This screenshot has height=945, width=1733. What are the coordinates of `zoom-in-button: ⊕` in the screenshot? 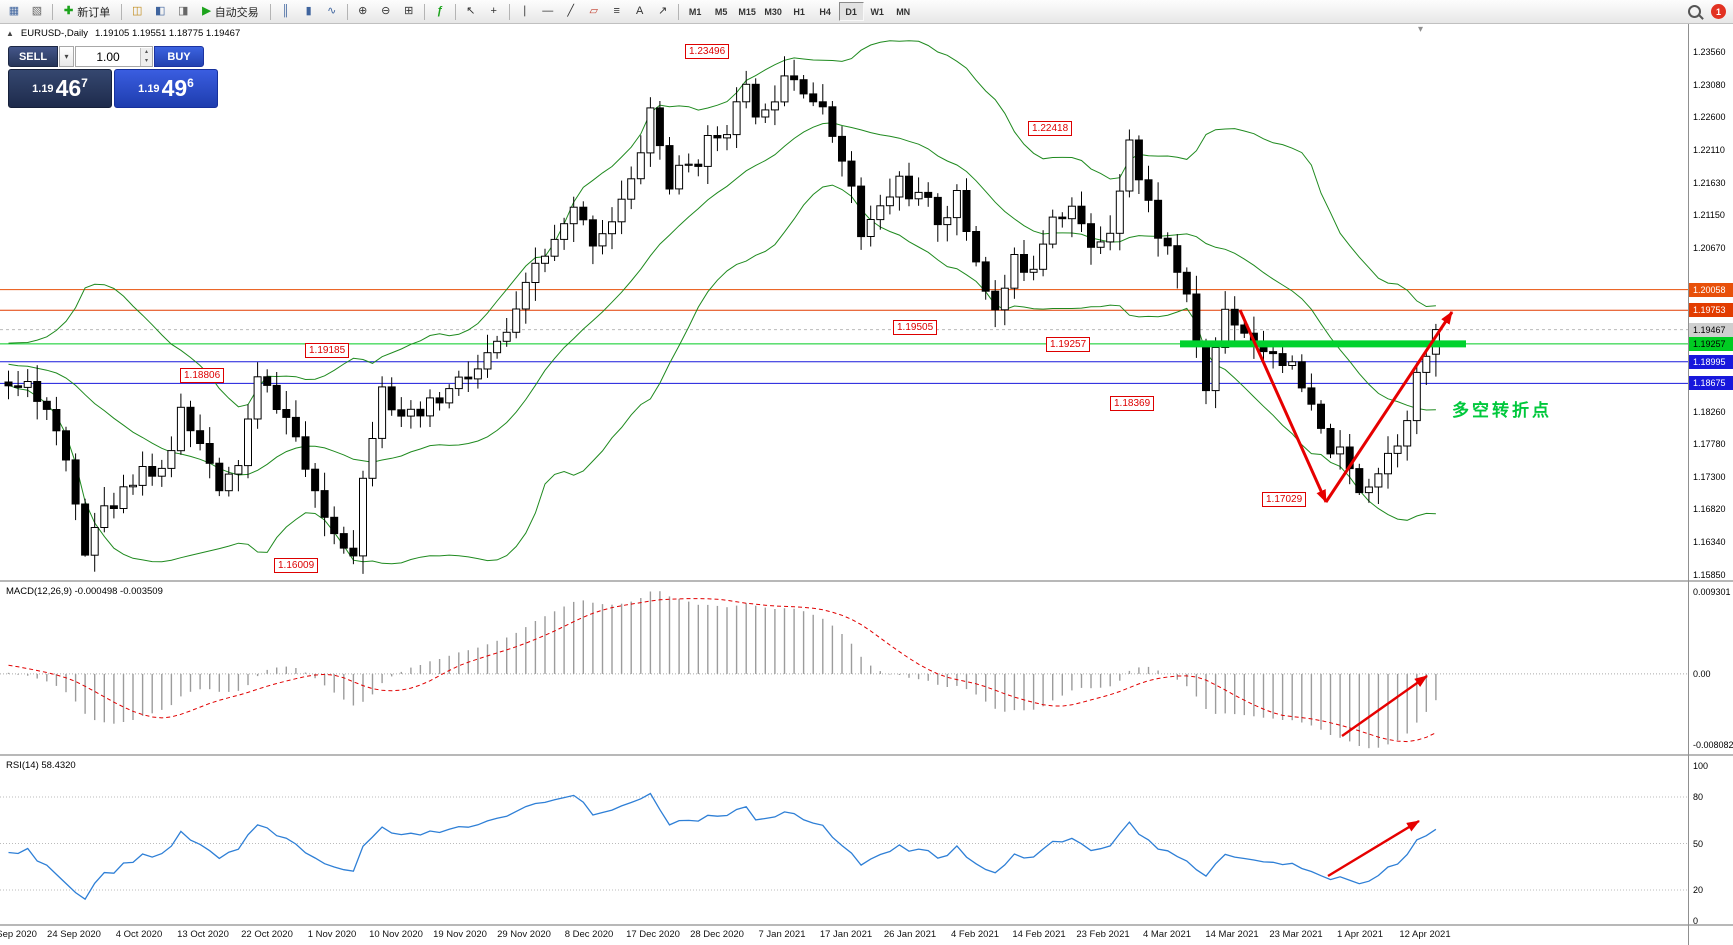 It's located at (363, 12).